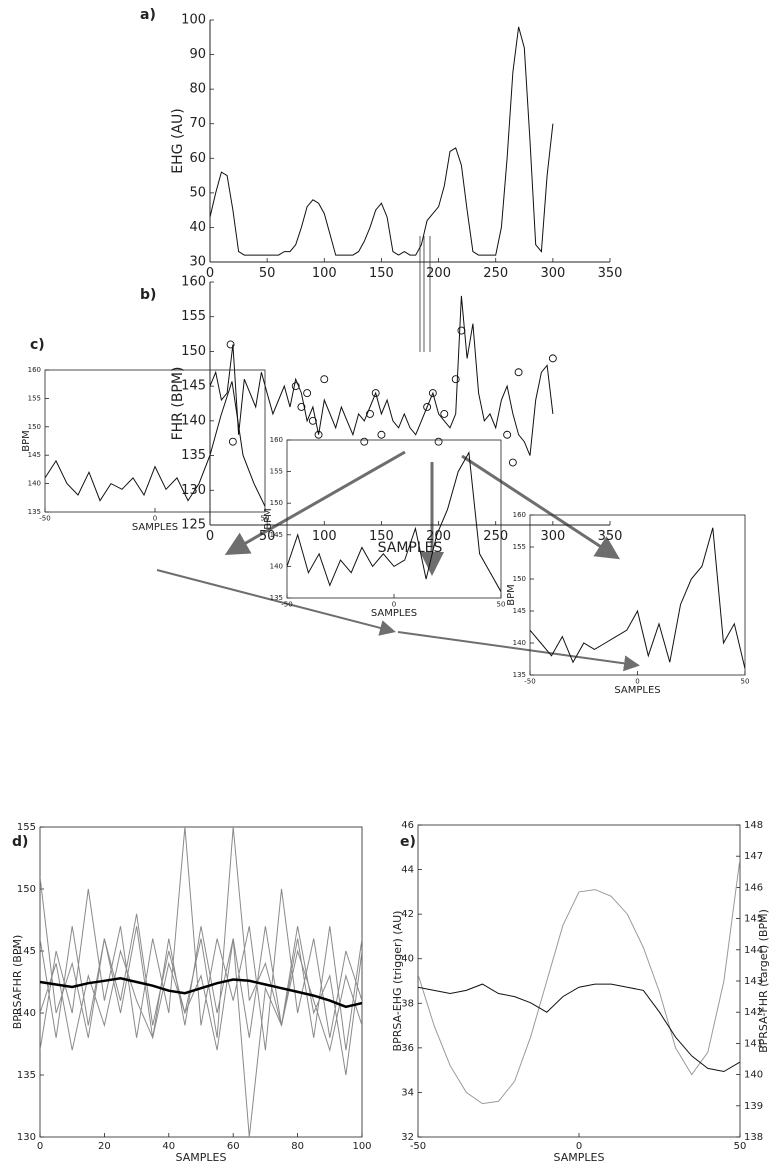 Image resolution: width=771 pixels, height=1167 pixels. Describe the element at coordinates (381, 536) in the screenshot. I see `x-tick-label: 150` at that location.